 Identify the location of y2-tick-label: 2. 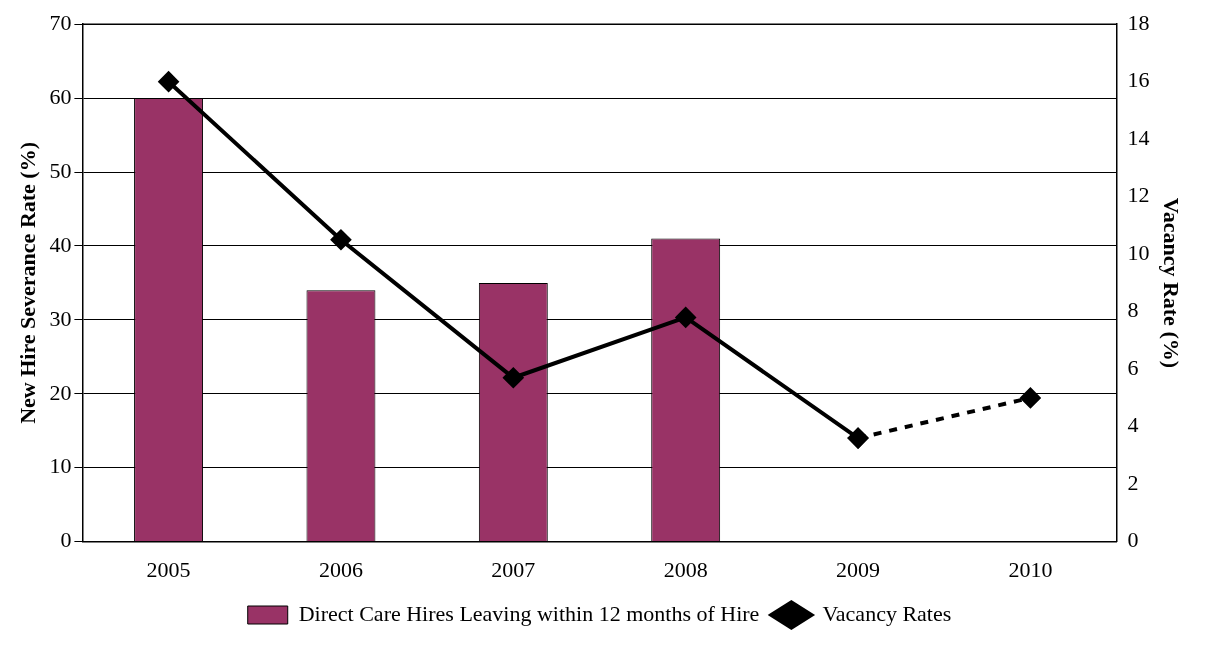
(1133, 482).